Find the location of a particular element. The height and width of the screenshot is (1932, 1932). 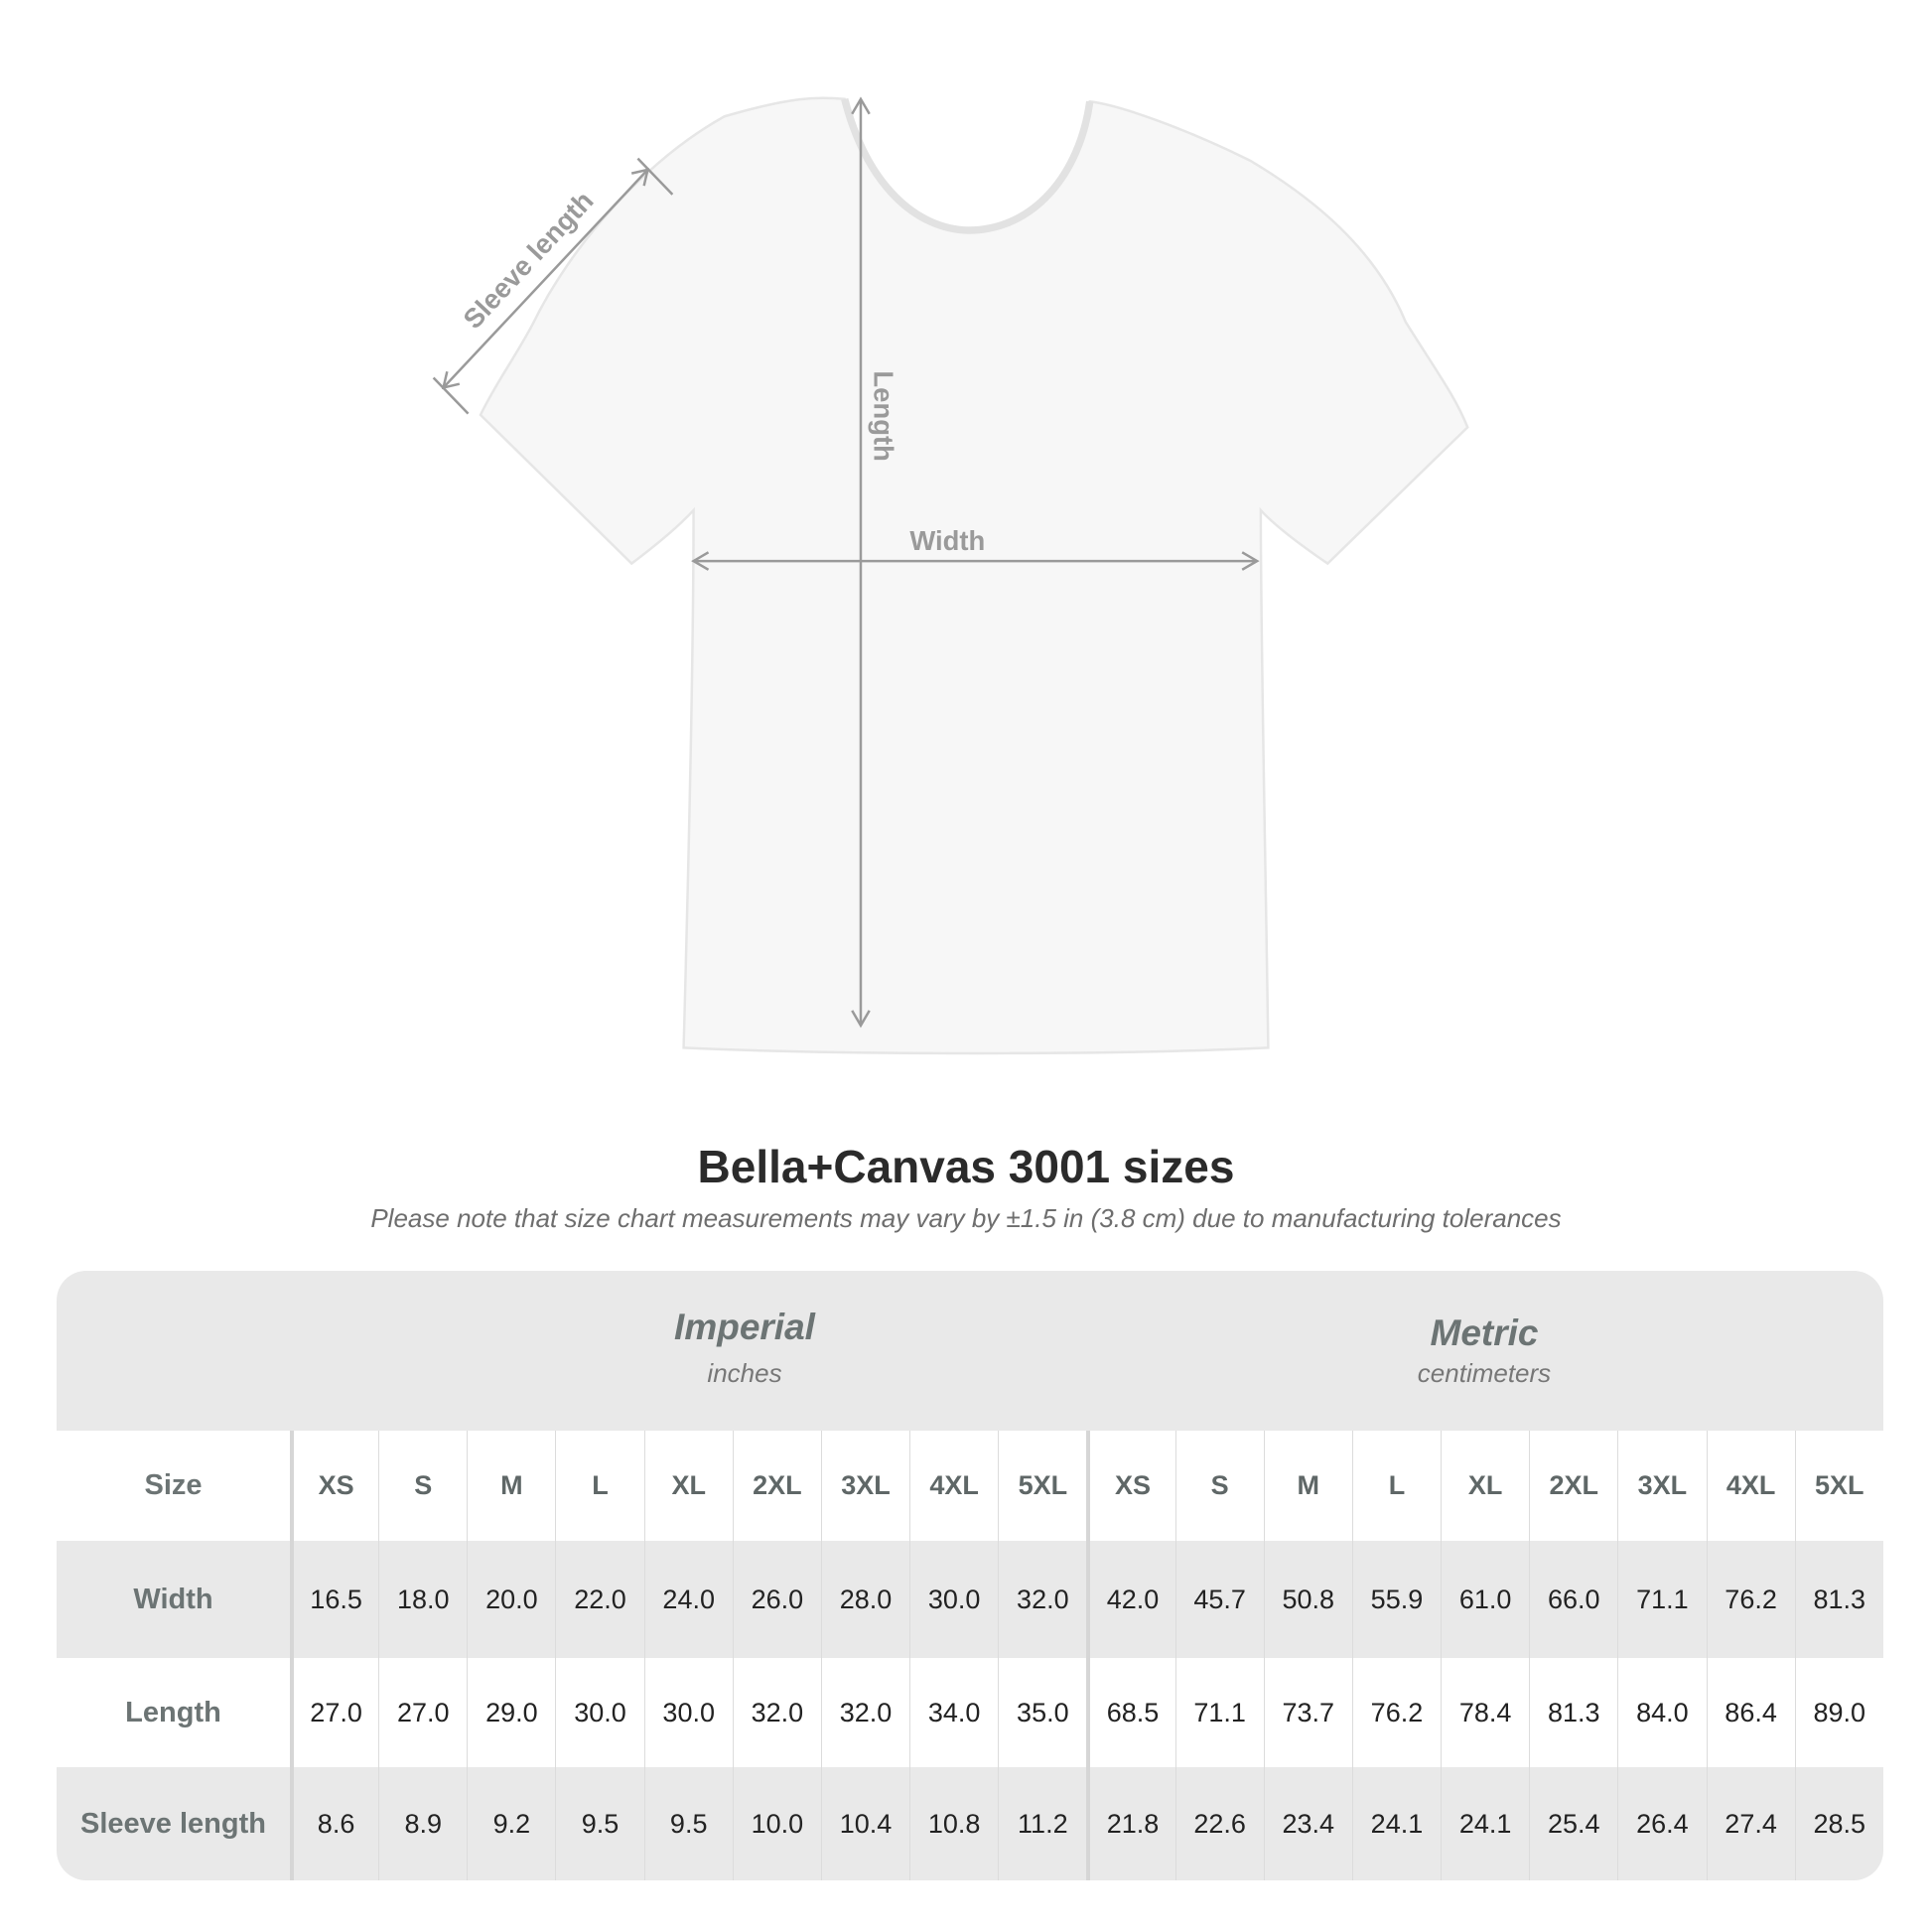

value-cell: 84.0 is located at coordinates (1661, 1713).